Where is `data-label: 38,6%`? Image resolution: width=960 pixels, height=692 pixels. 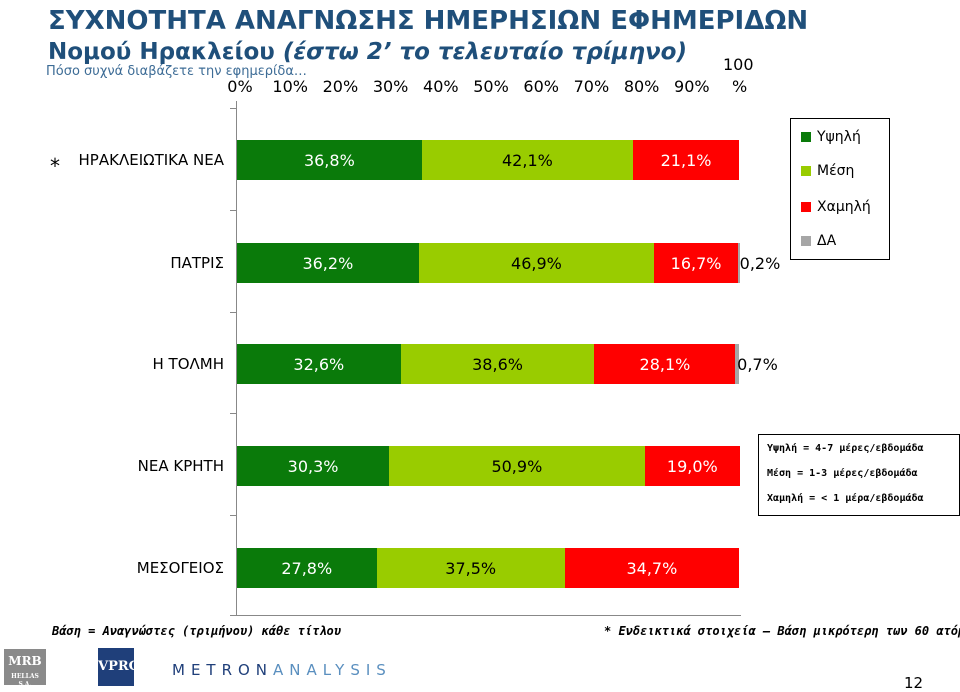 data-label: 38,6% is located at coordinates (497, 364).